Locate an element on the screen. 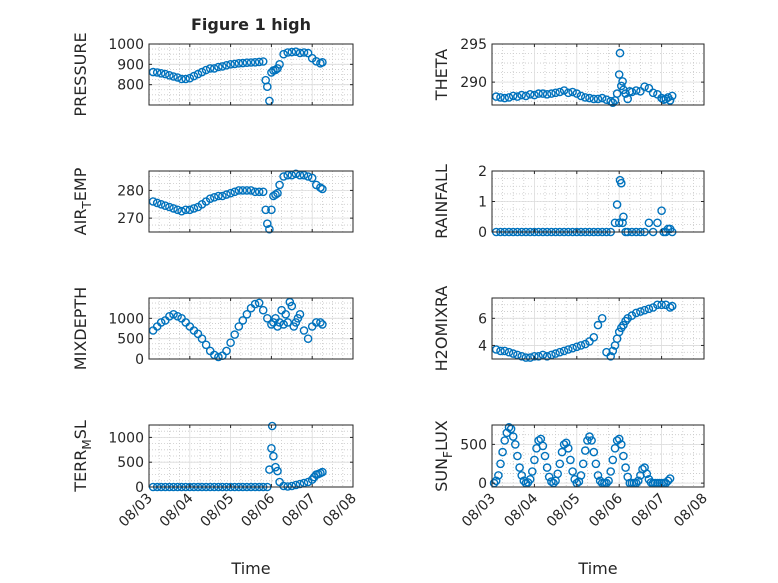 The image size is (778, 583). y-axis-label-subscript: M is located at coordinates (87, 444).